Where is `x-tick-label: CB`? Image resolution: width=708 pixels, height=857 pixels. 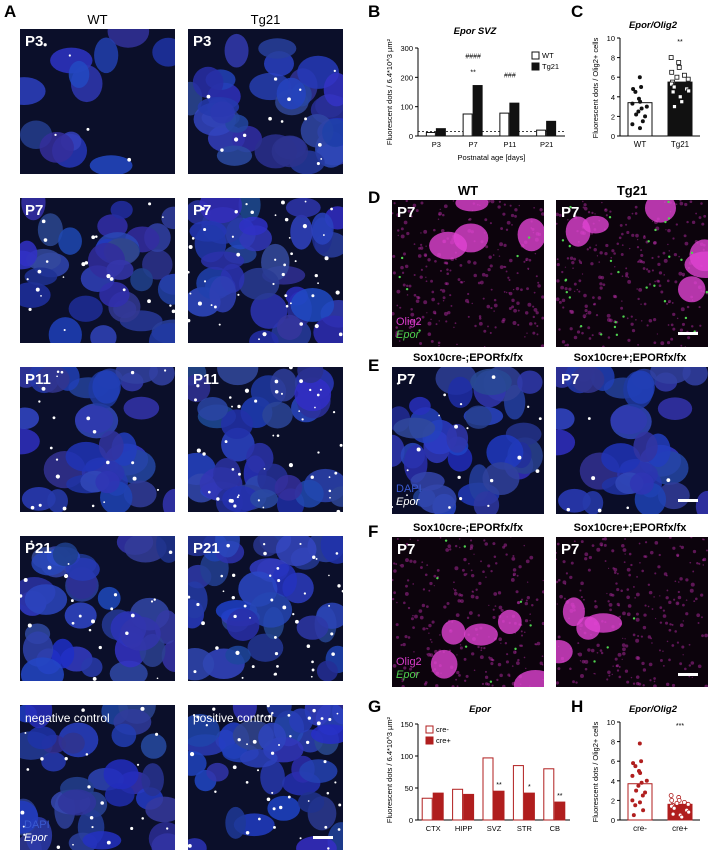
x-tick-label: CB is located at coordinates (555, 828).